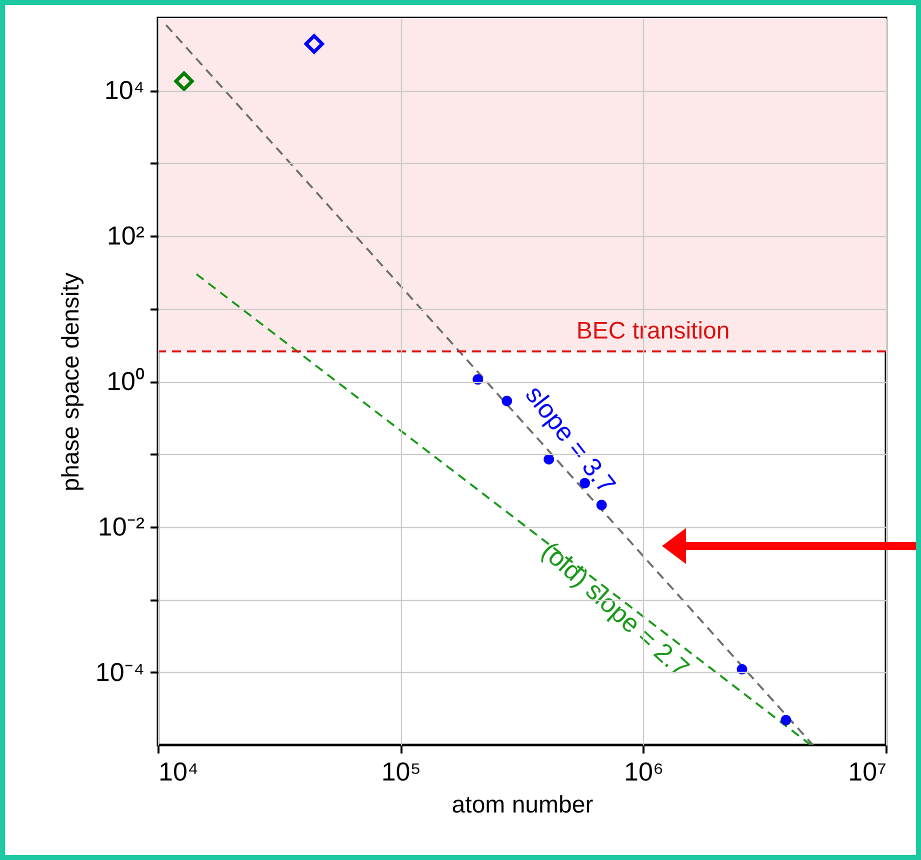  What do you see at coordinates (125, 235) in the screenshot?
I see `y-tick-label: 10²` at bounding box center [125, 235].